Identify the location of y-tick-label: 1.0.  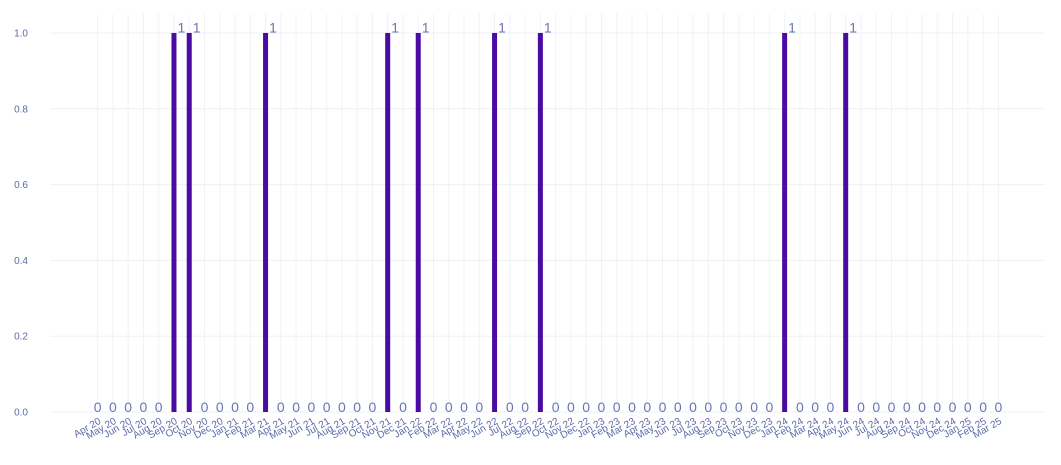
(21, 33).